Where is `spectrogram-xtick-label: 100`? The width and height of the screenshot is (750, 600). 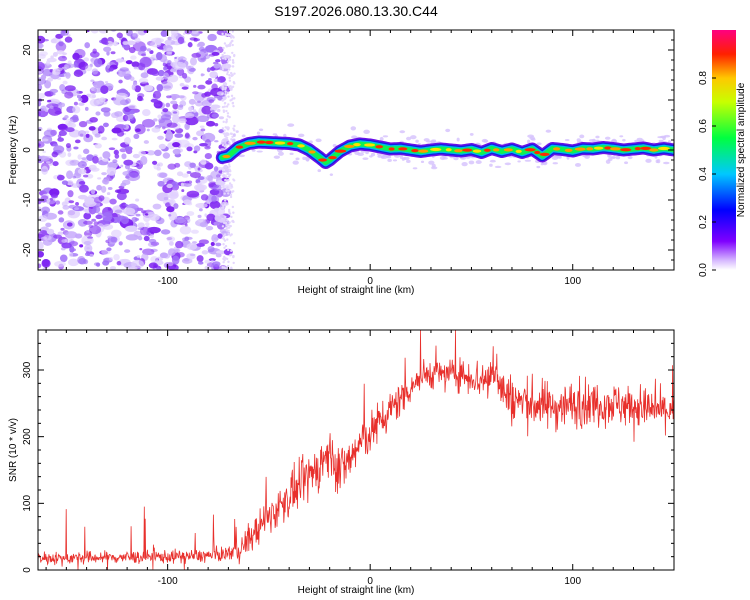
spectrogram-xtick-label: 100 is located at coordinates (572, 281).